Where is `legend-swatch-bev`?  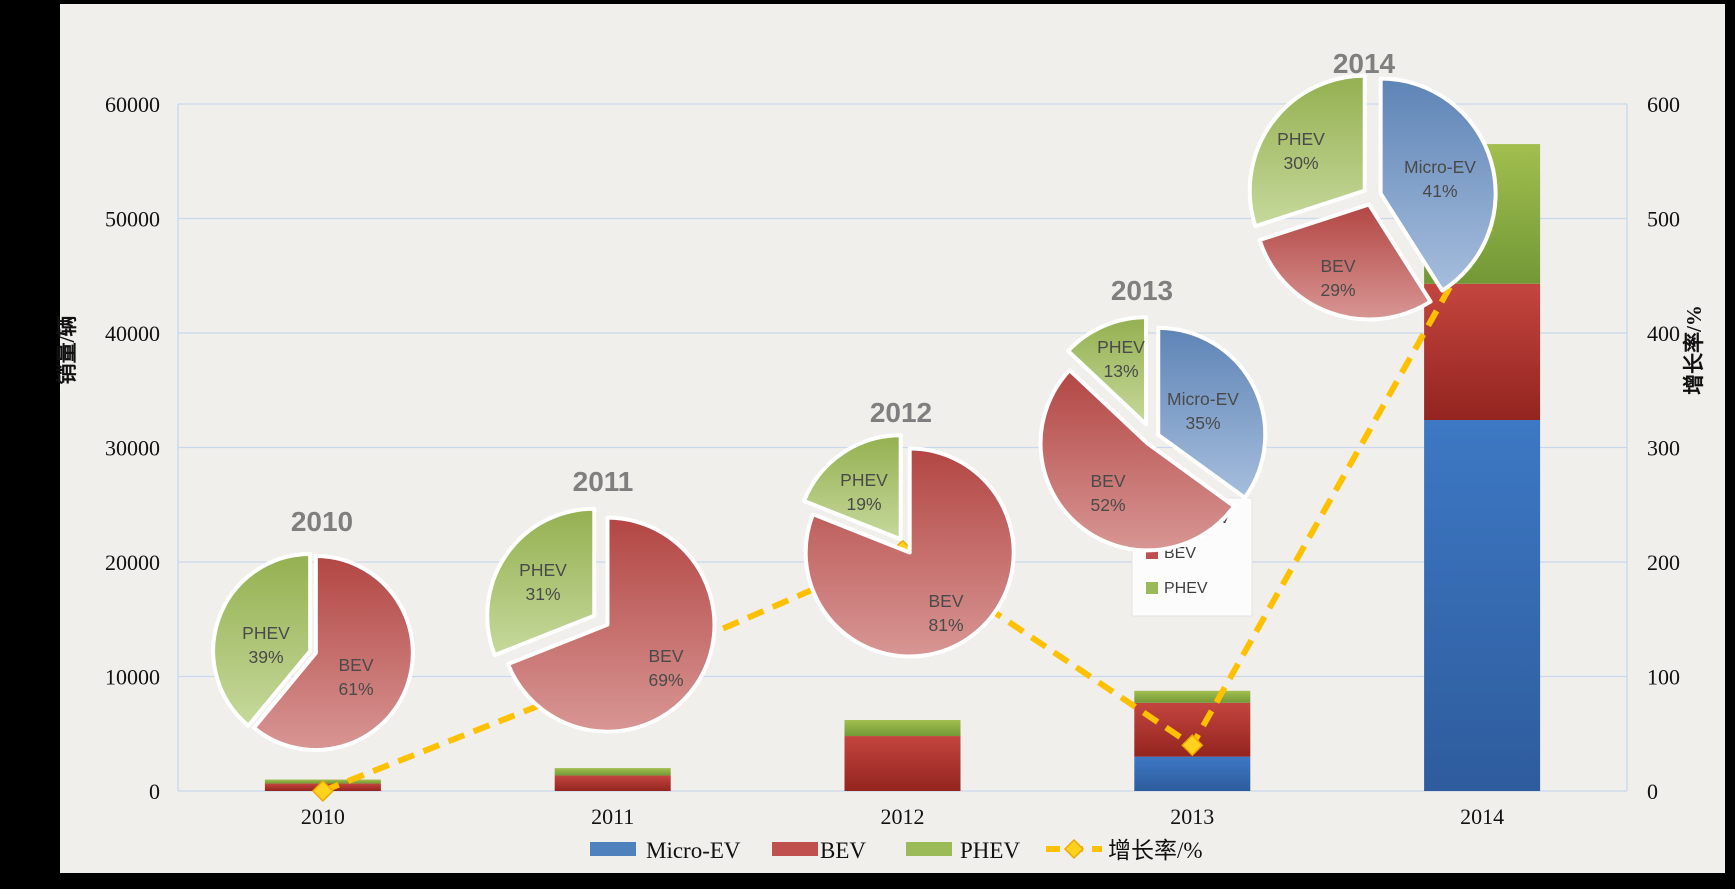
legend-swatch-bev is located at coordinates (795, 849).